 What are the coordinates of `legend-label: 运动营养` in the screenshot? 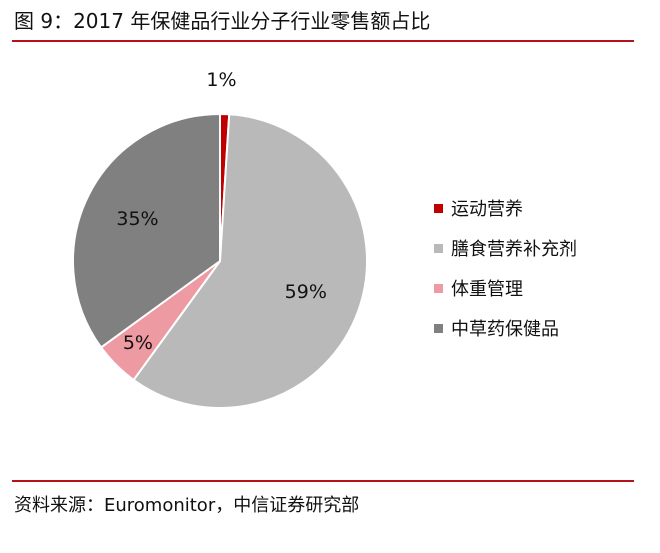 It's located at (487, 209).